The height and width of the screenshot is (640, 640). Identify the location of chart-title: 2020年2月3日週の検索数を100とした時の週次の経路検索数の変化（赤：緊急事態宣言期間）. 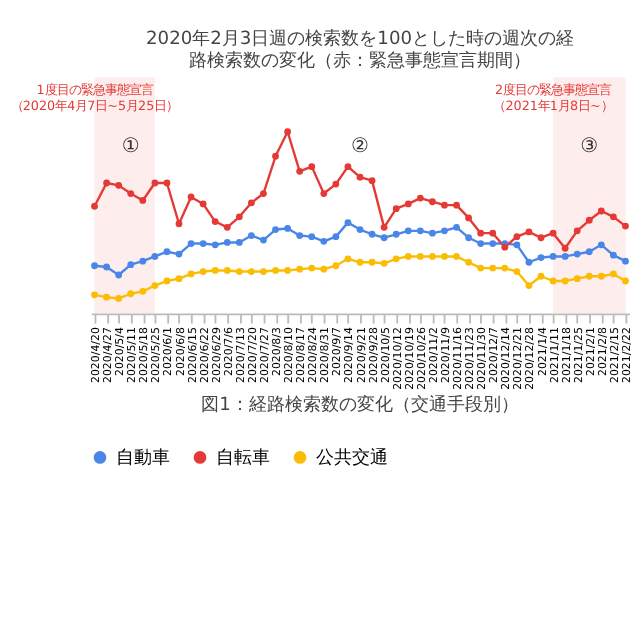
(360, 50).